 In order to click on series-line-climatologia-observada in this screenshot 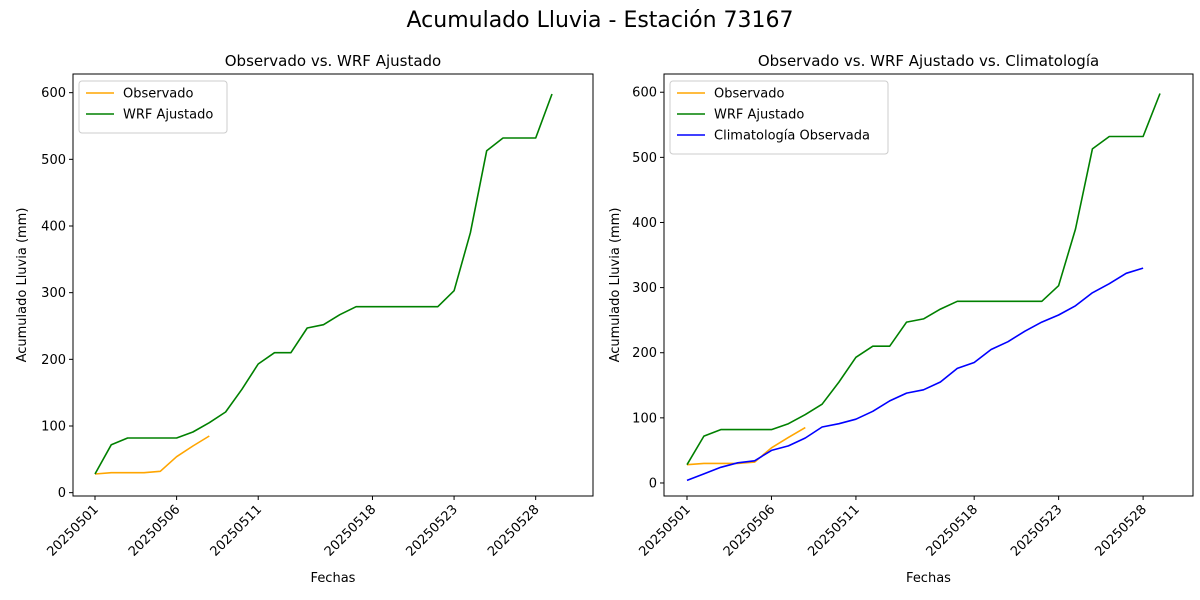, I will do `click(915, 374)`.